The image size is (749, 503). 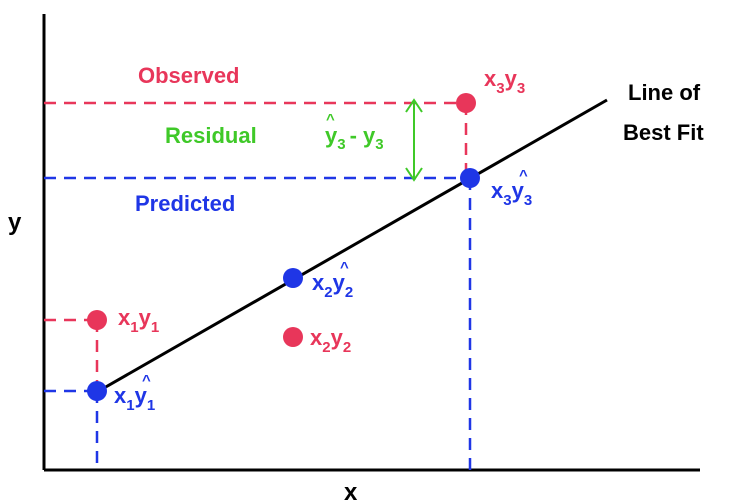 I want to click on observed-point-2-label: x2y2, so click(x=330, y=340).